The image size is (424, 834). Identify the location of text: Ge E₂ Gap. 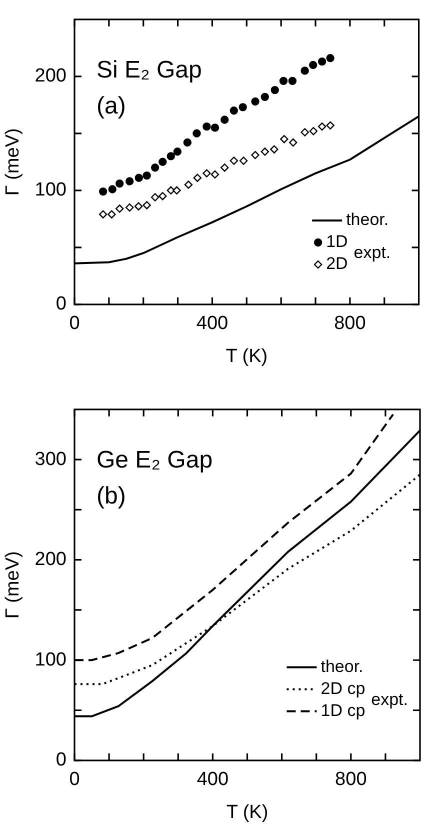
(154, 460).